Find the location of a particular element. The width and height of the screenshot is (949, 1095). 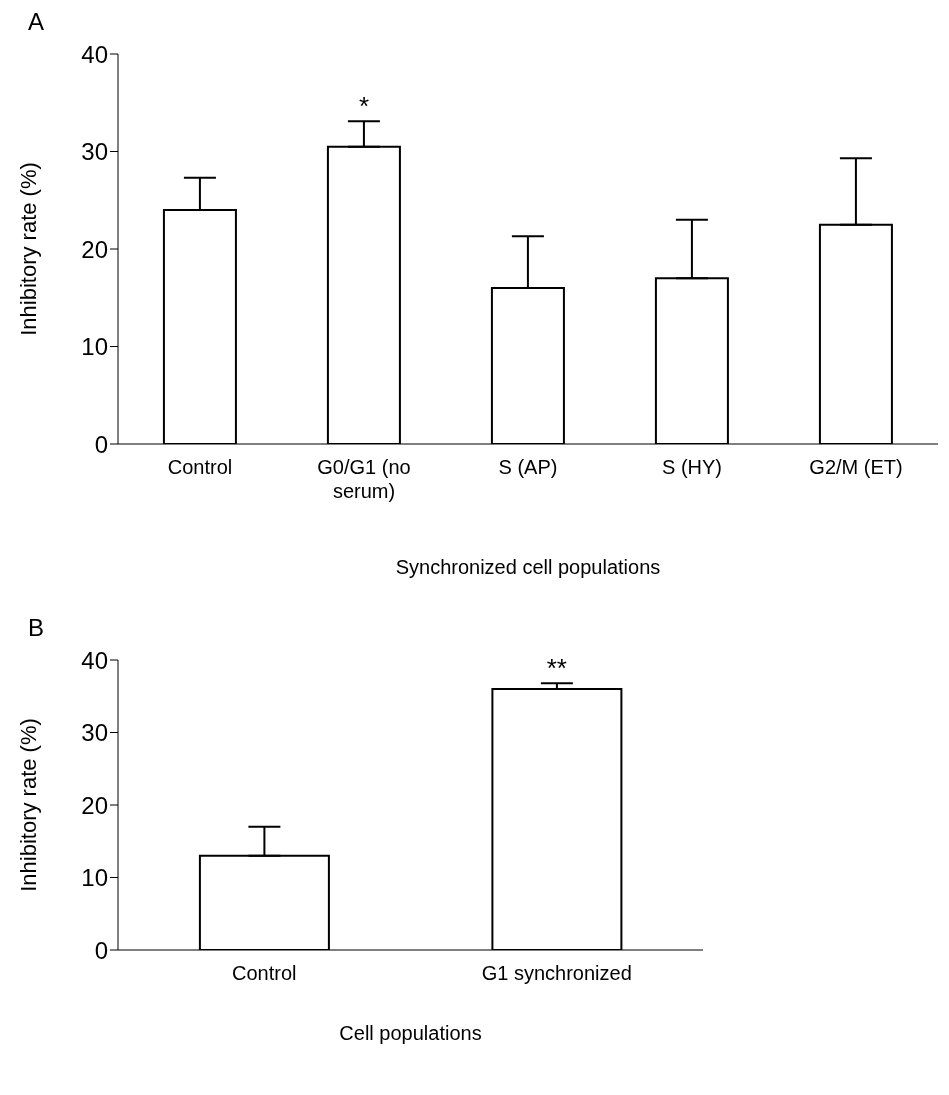

x-tick-label: G0/G1 (no serum) is located at coordinates (364, 479).